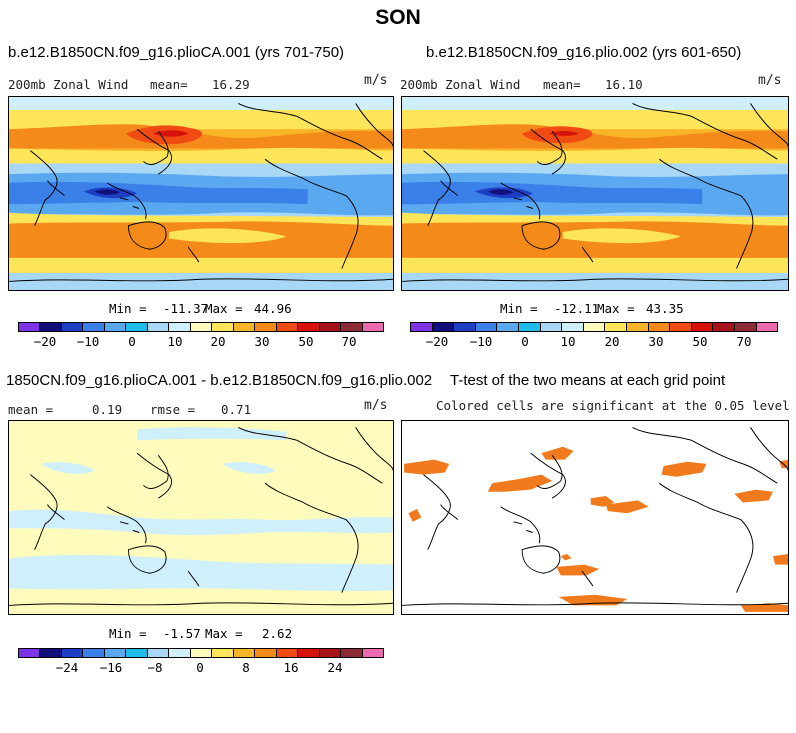 This screenshot has height=733, width=796. What do you see at coordinates (128, 633) in the screenshot?
I see `panel-3-min-label: Min =` at bounding box center [128, 633].